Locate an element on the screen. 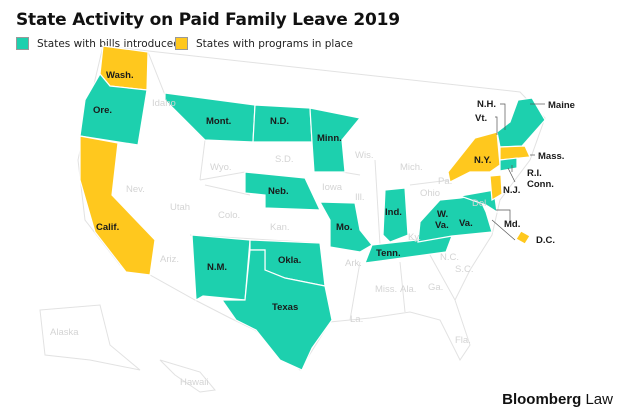  legend-swatch-bills is located at coordinates (22, 43).